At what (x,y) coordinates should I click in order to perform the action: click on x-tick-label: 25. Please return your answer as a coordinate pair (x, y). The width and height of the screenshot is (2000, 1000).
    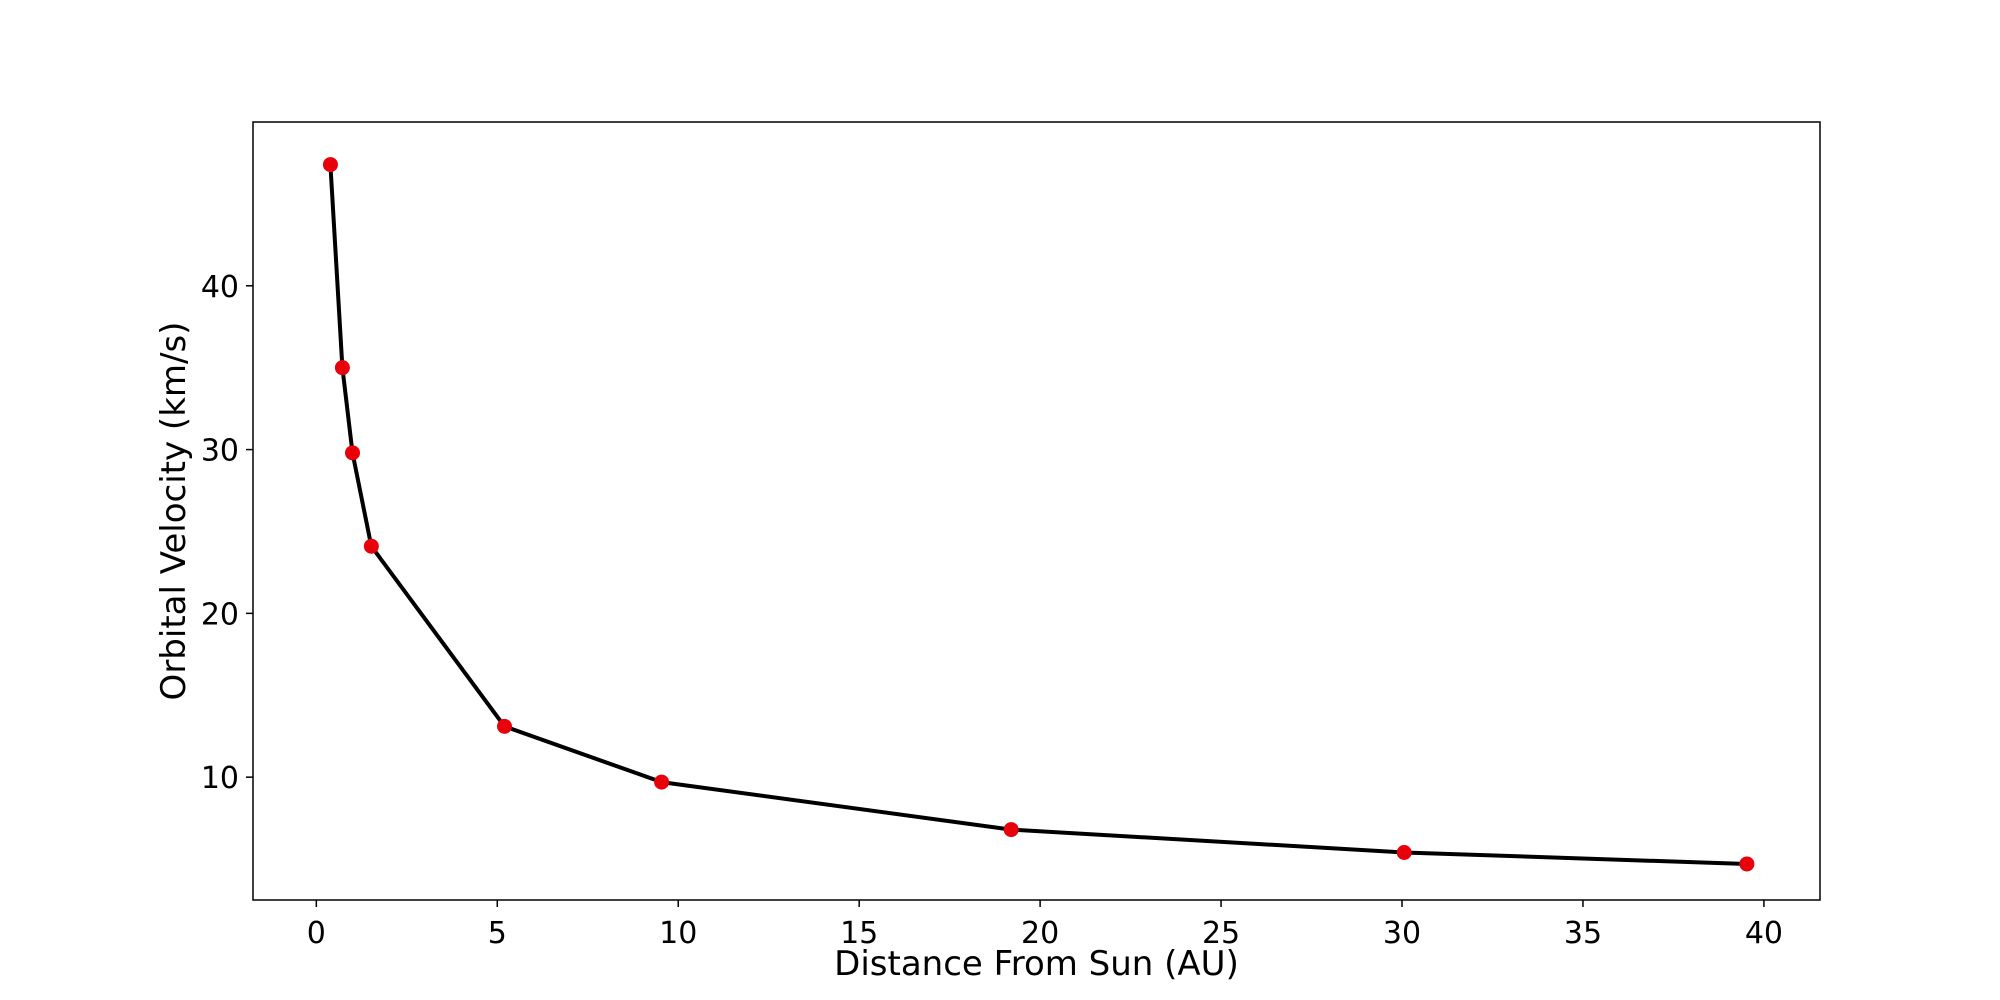
    Looking at the image, I should click on (1221, 933).